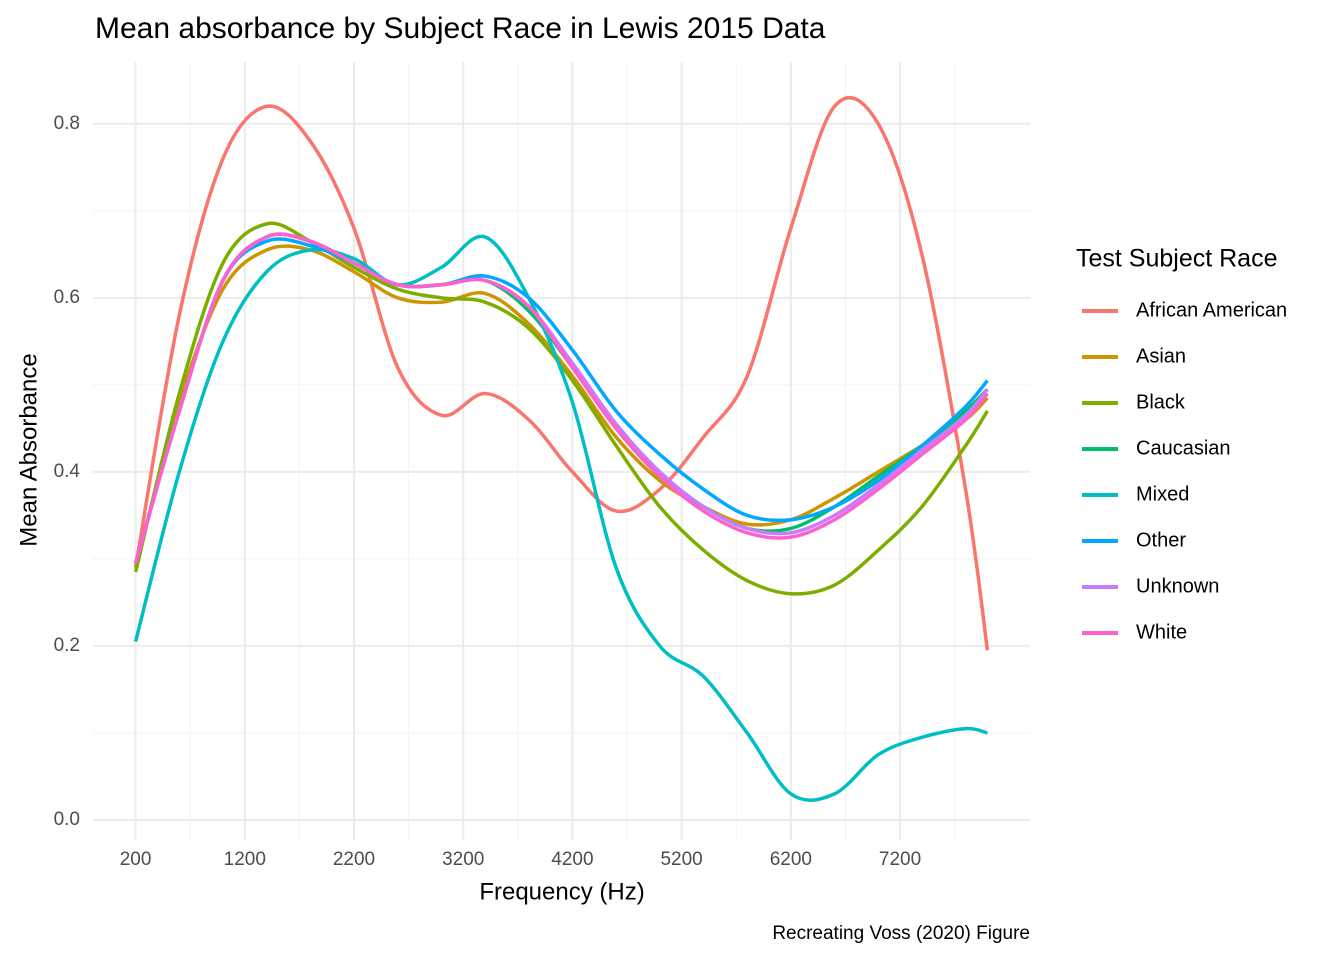 The width and height of the screenshot is (1344, 960). I want to click on legend-label: Mixed, so click(1162, 494).